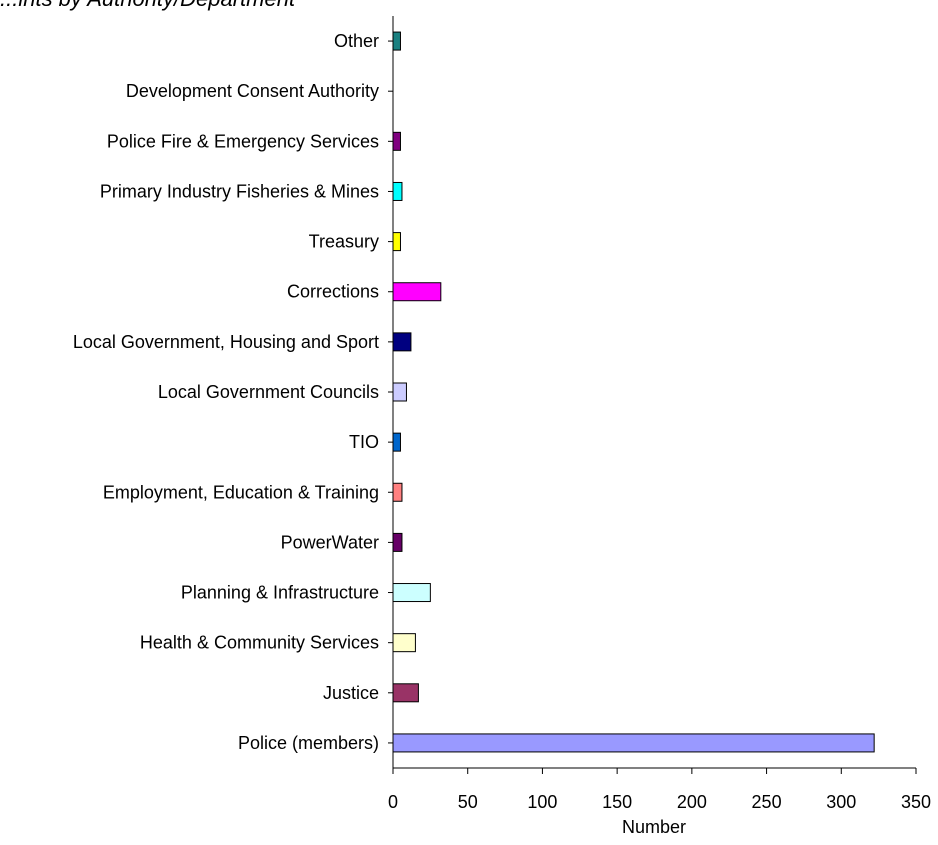  I want to click on x-axis-label: Number, so click(654, 827).